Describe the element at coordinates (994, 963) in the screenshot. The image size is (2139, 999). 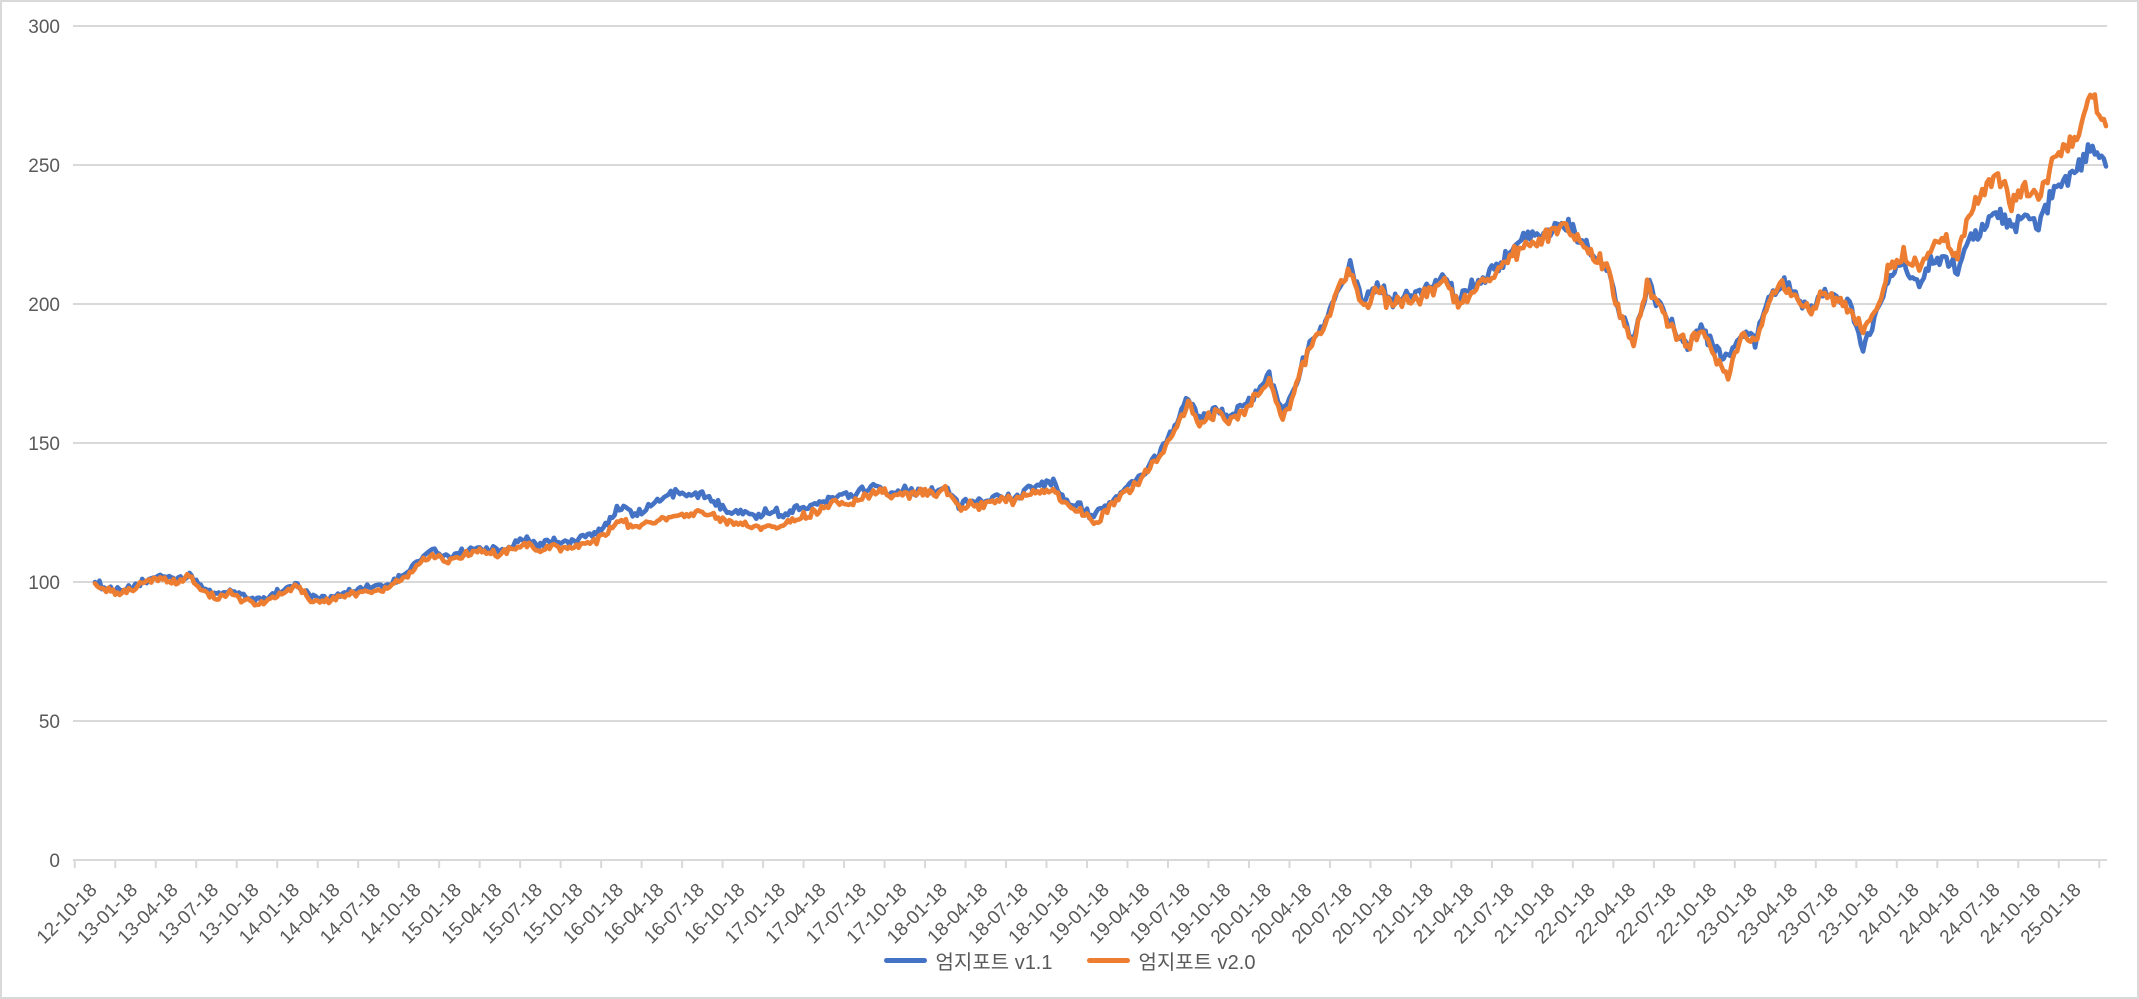
I see `legend-label-v1-1: 엄지포트 v1.1` at that location.